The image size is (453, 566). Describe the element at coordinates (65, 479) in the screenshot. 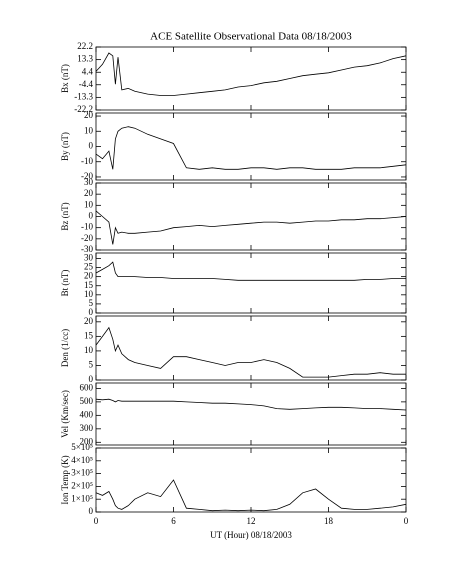

I see `y-axis-label: Ion Temp (K)` at that location.